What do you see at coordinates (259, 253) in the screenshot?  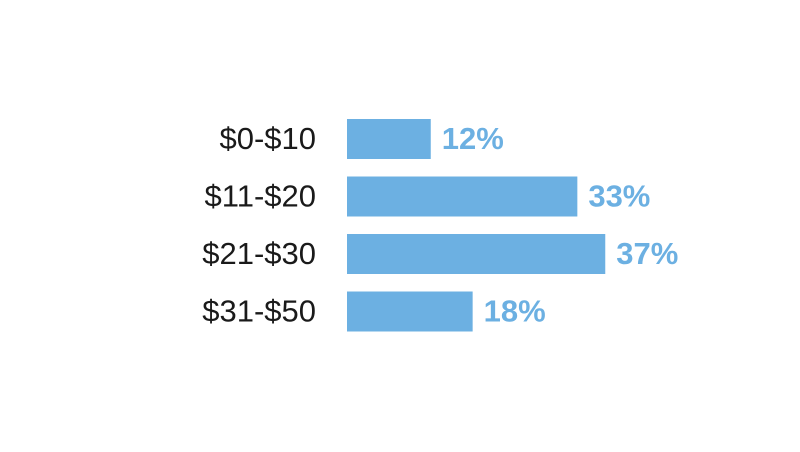 I see `category-label: $21-$30` at bounding box center [259, 253].